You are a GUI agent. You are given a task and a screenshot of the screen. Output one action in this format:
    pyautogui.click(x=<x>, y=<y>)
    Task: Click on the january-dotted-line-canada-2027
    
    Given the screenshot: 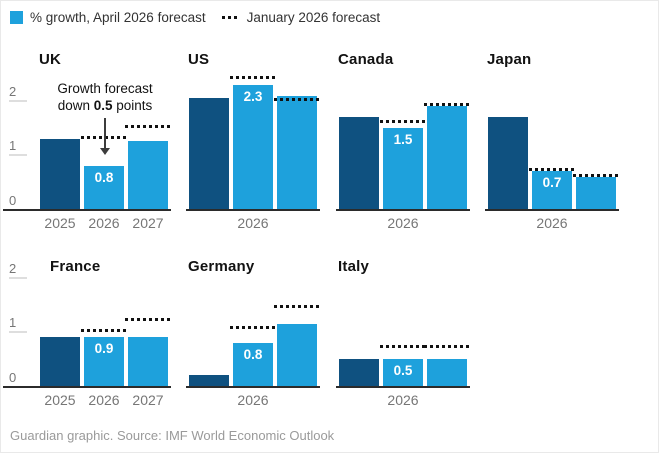 What is the action you would take?
    pyautogui.click(x=447, y=104)
    